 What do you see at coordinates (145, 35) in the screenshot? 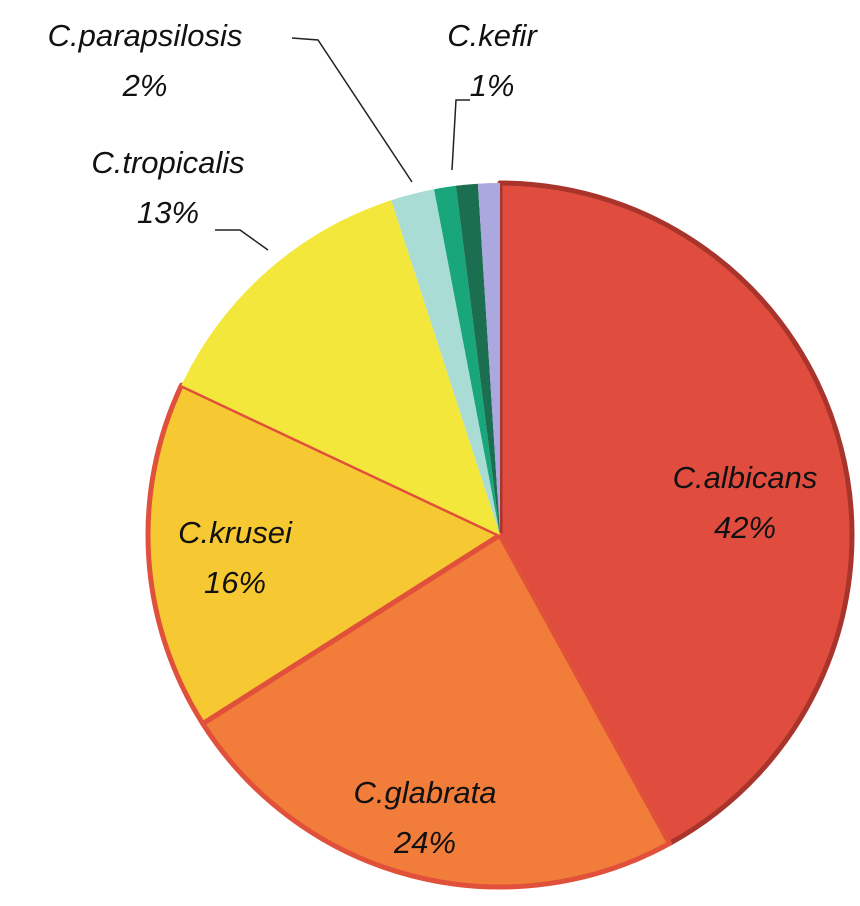
I see `slice-label: C.parapsilosis` at bounding box center [145, 35].